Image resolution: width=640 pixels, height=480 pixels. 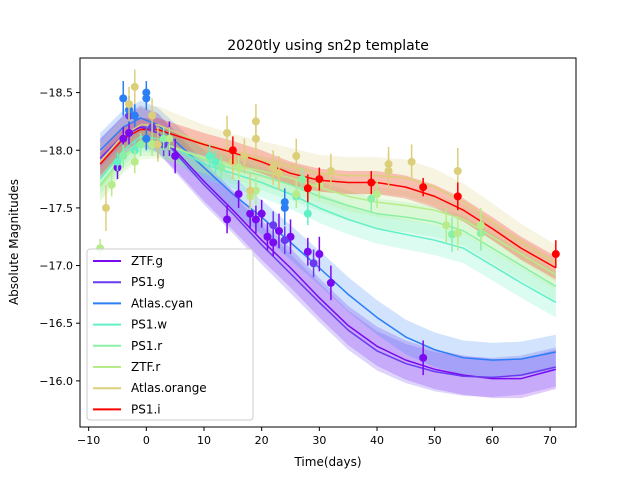 I want to click on x-tick-label: 30, so click(x=319, y=440).